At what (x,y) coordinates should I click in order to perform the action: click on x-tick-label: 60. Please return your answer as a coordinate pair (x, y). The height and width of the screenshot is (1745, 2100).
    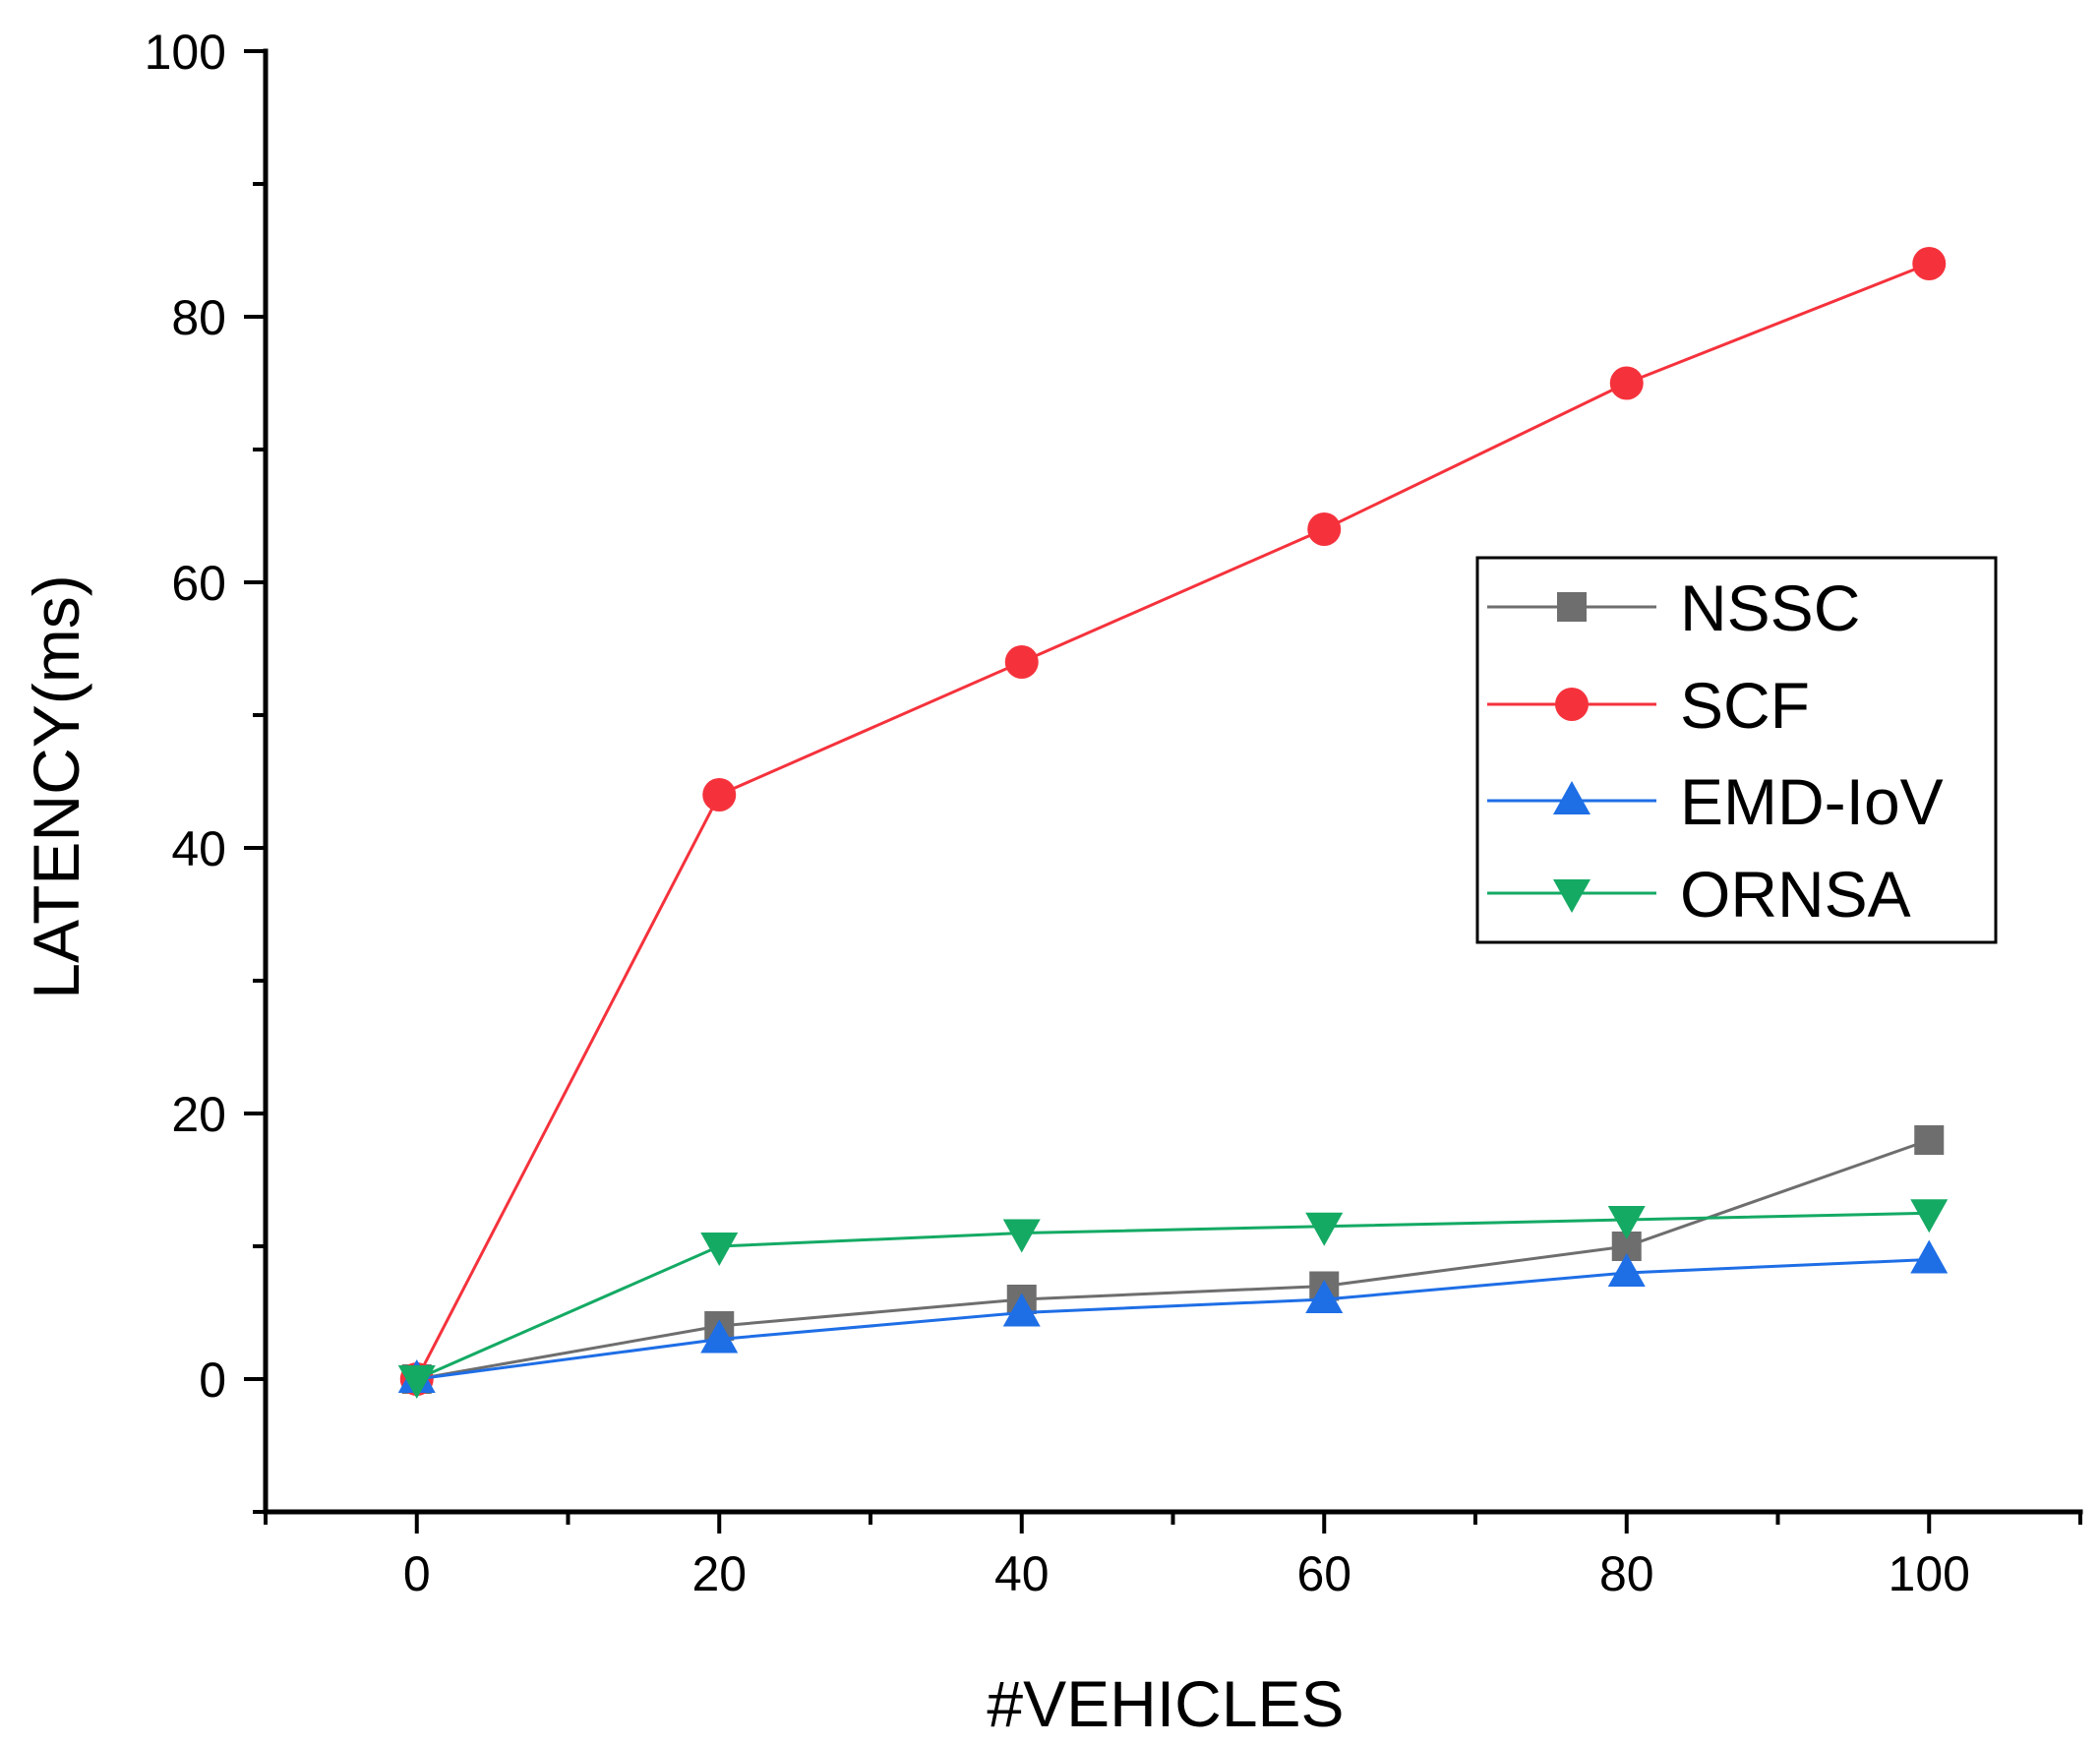
    Looking at the image, I should click on (1323, 1574).